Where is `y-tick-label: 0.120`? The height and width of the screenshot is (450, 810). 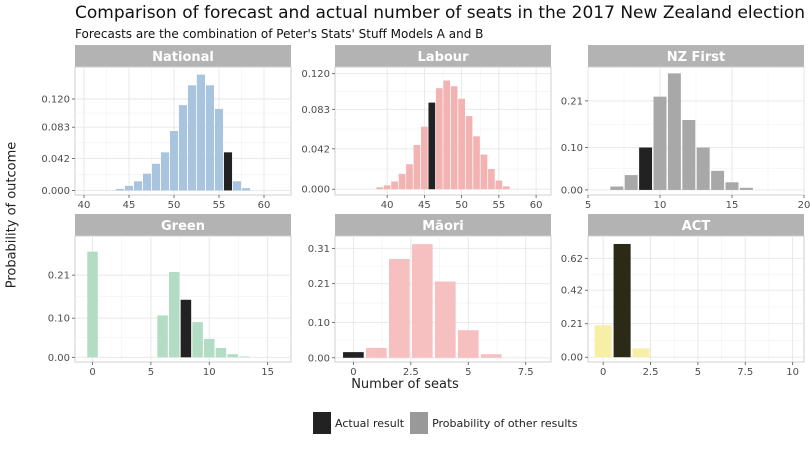 y-tick-label: 0.120 is located at coordinates (55, 100).